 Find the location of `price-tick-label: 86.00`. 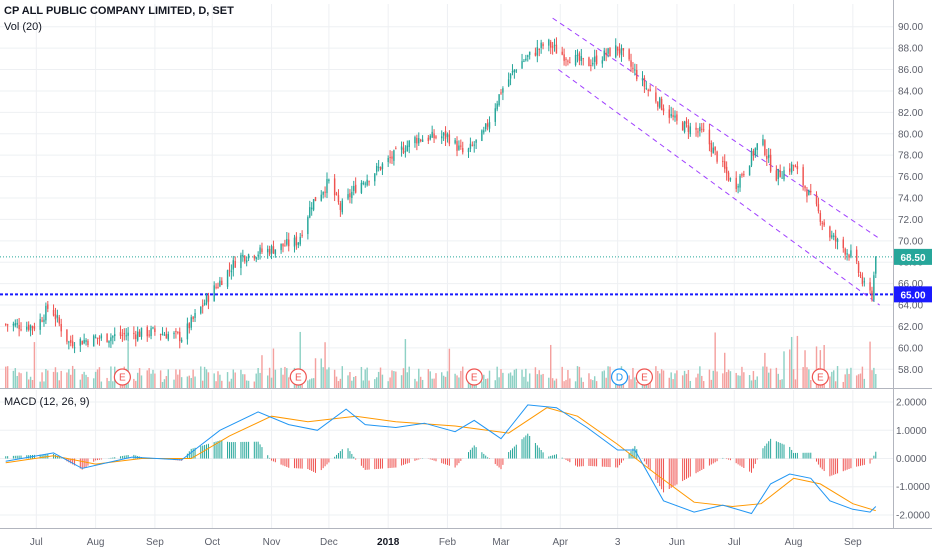

price-tick-label: 86.00 is located at coordinates (910, 70).